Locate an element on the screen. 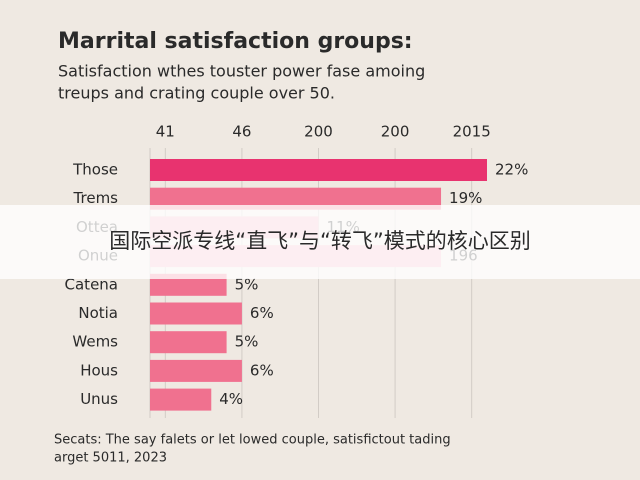 The image size is (640, 480). overlay-text: 国际空派专线“直飞”与“转飞”模式的核心区别 is located at coordinates (320, 241).